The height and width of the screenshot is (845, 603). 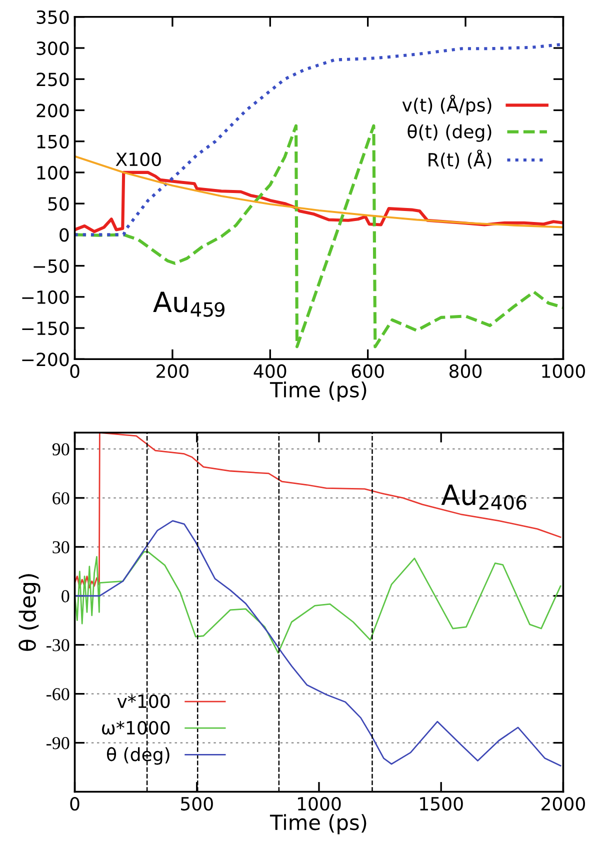 What do you see at coordinates (270, 371) in the screenshot?
I see `x-tick-label: 400` at bounding box center [270, 371].